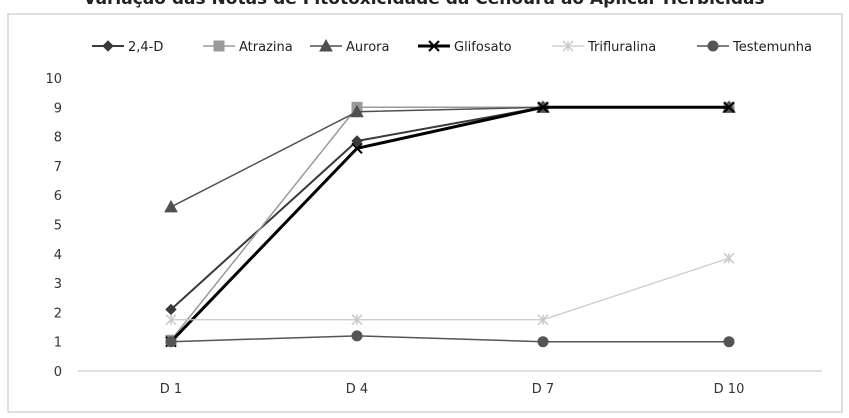 Image resolution: width=849 pixels, height=418 pixels. What do you see at coordinates (58, 284) in the screenshot?
I see `y-tick-label: 3` at bounding box center [58, 284].